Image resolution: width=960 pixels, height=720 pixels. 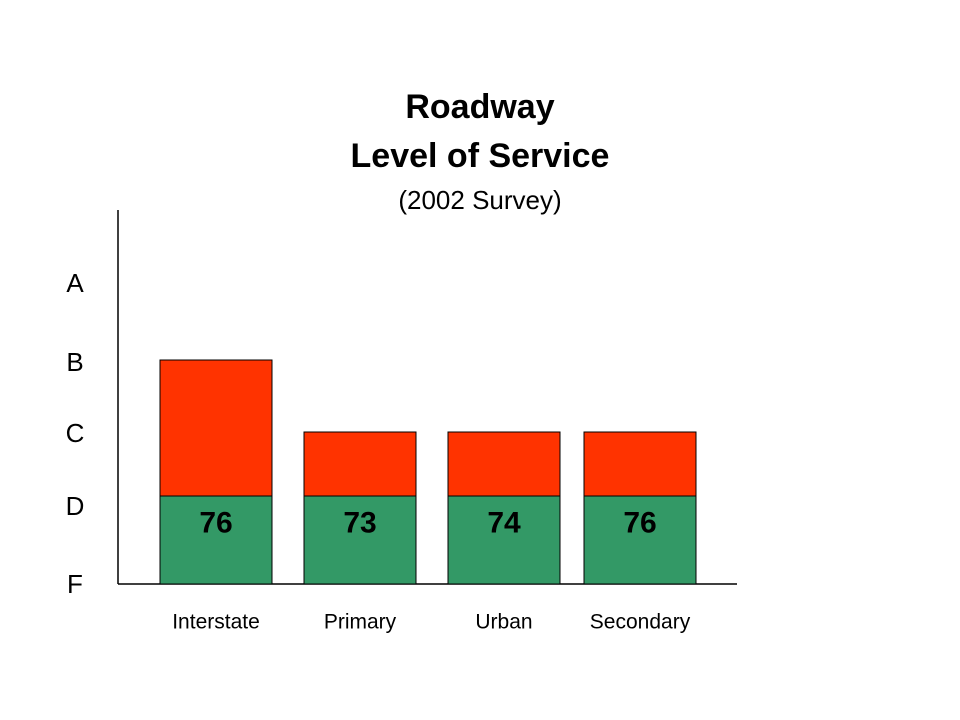 What do you see at coordinates (359, 523) in the screenshot?
I see `data-label: 73` at bounding box center [359, 523].